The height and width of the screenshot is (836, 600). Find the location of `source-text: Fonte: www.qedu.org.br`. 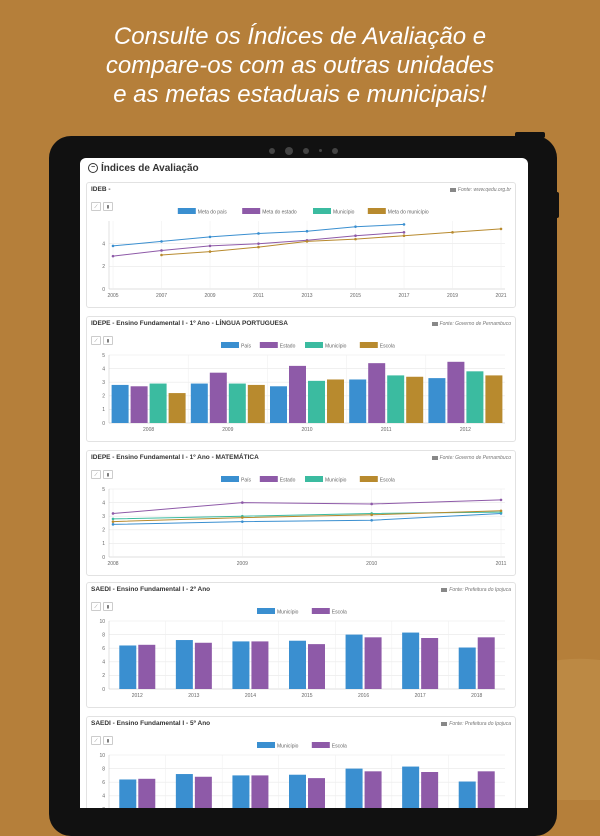

source-text: Fonte: www.qedu.org.br is located at coordinates (484, 190).